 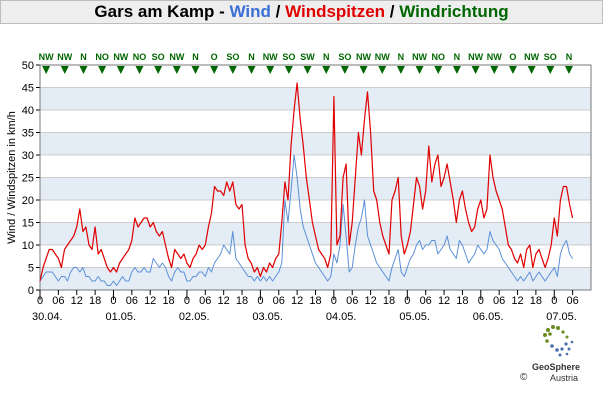 I want to click on y-axis-label: Wind / Windspitzen in km/h, so click(x=12, y=177).